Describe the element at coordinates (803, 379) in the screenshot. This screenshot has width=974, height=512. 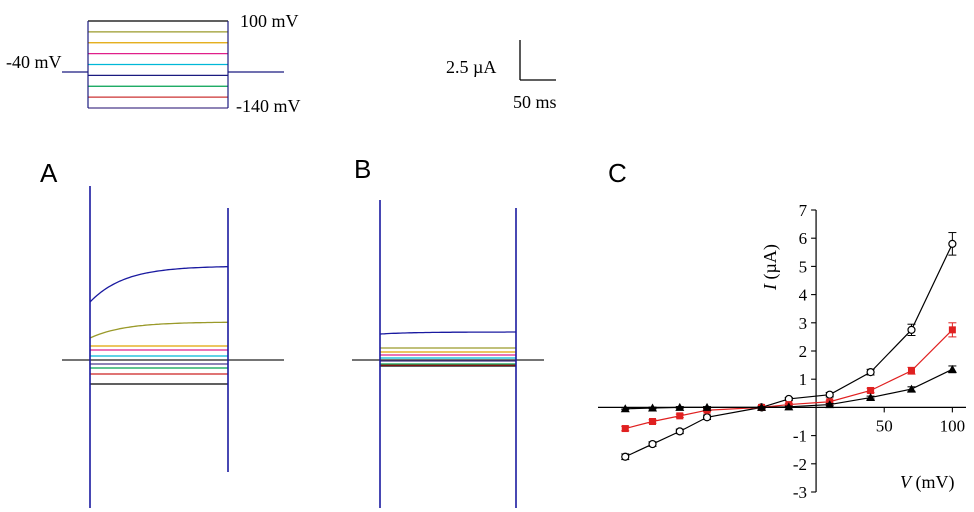
I see `y-tick-label: 1` at that location.